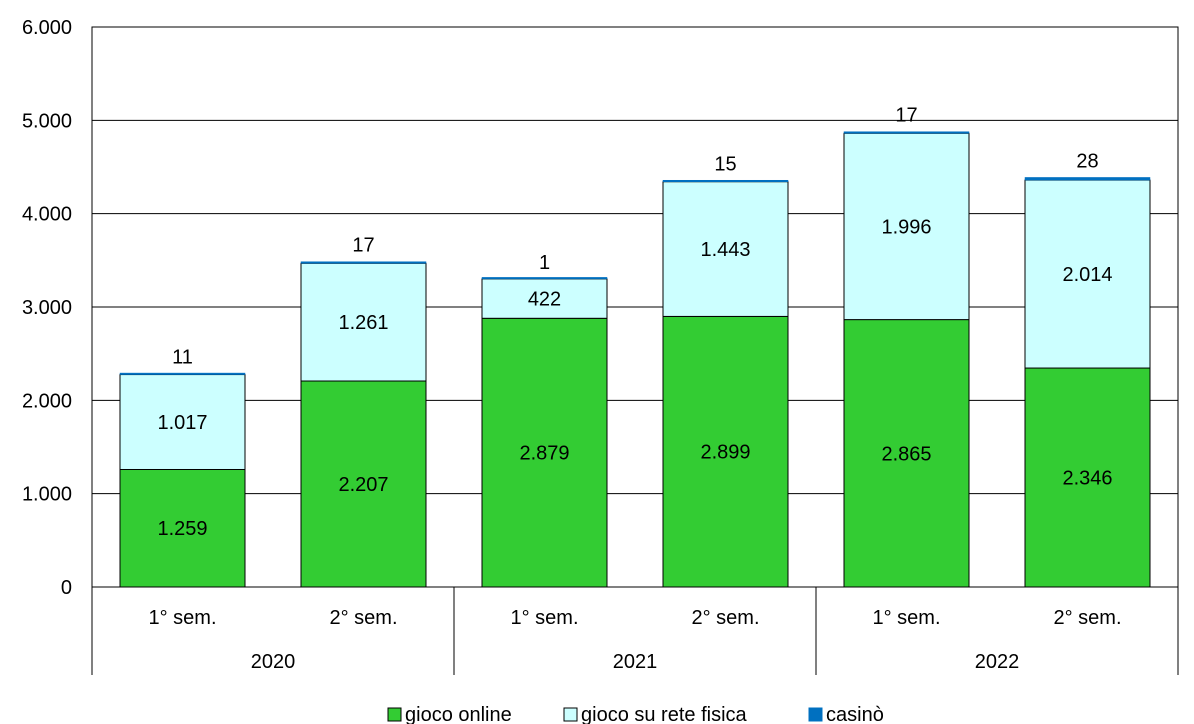 This screenshot has width=1194, height=724. What do you see at coordinates (47, 401) in the screenshot?
I see `y-tick-label: 2.000` at bounding box center [47, 401].